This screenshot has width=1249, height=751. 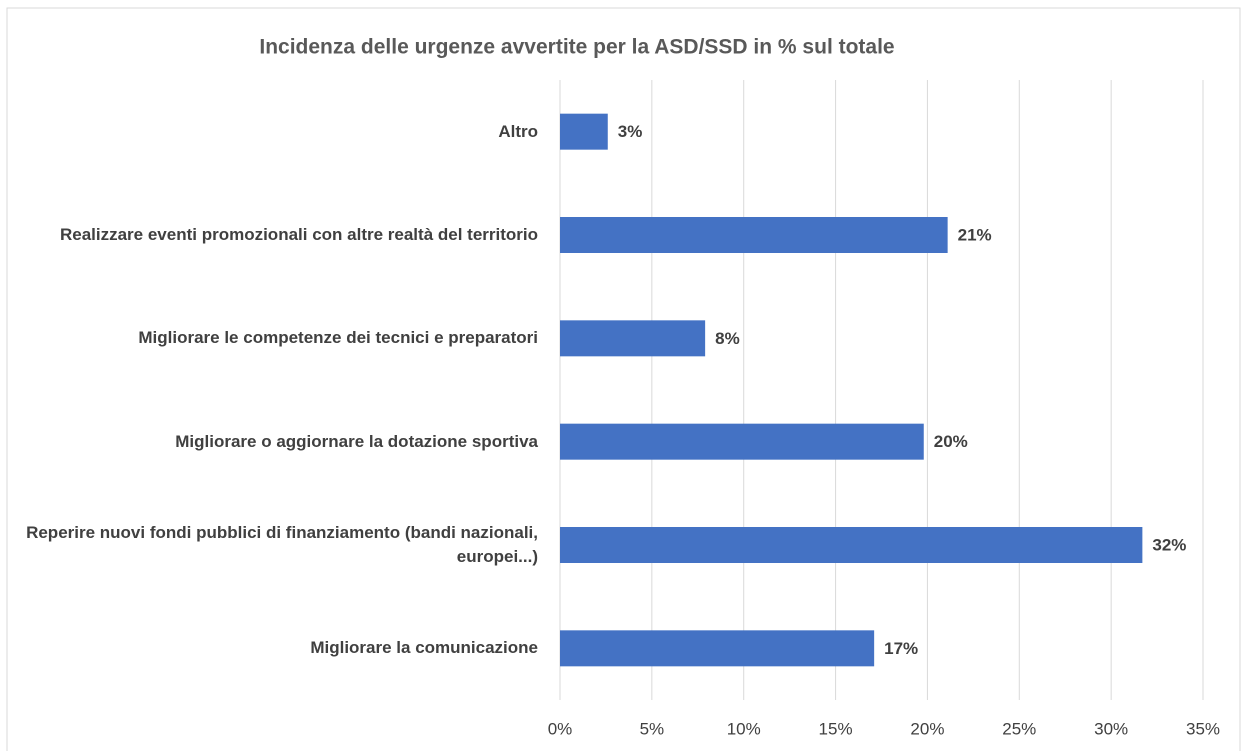 What do you see at coordinates (975, 234) in the screenshot?
I see `data-label: 21%` at bounding box center [975, 234].